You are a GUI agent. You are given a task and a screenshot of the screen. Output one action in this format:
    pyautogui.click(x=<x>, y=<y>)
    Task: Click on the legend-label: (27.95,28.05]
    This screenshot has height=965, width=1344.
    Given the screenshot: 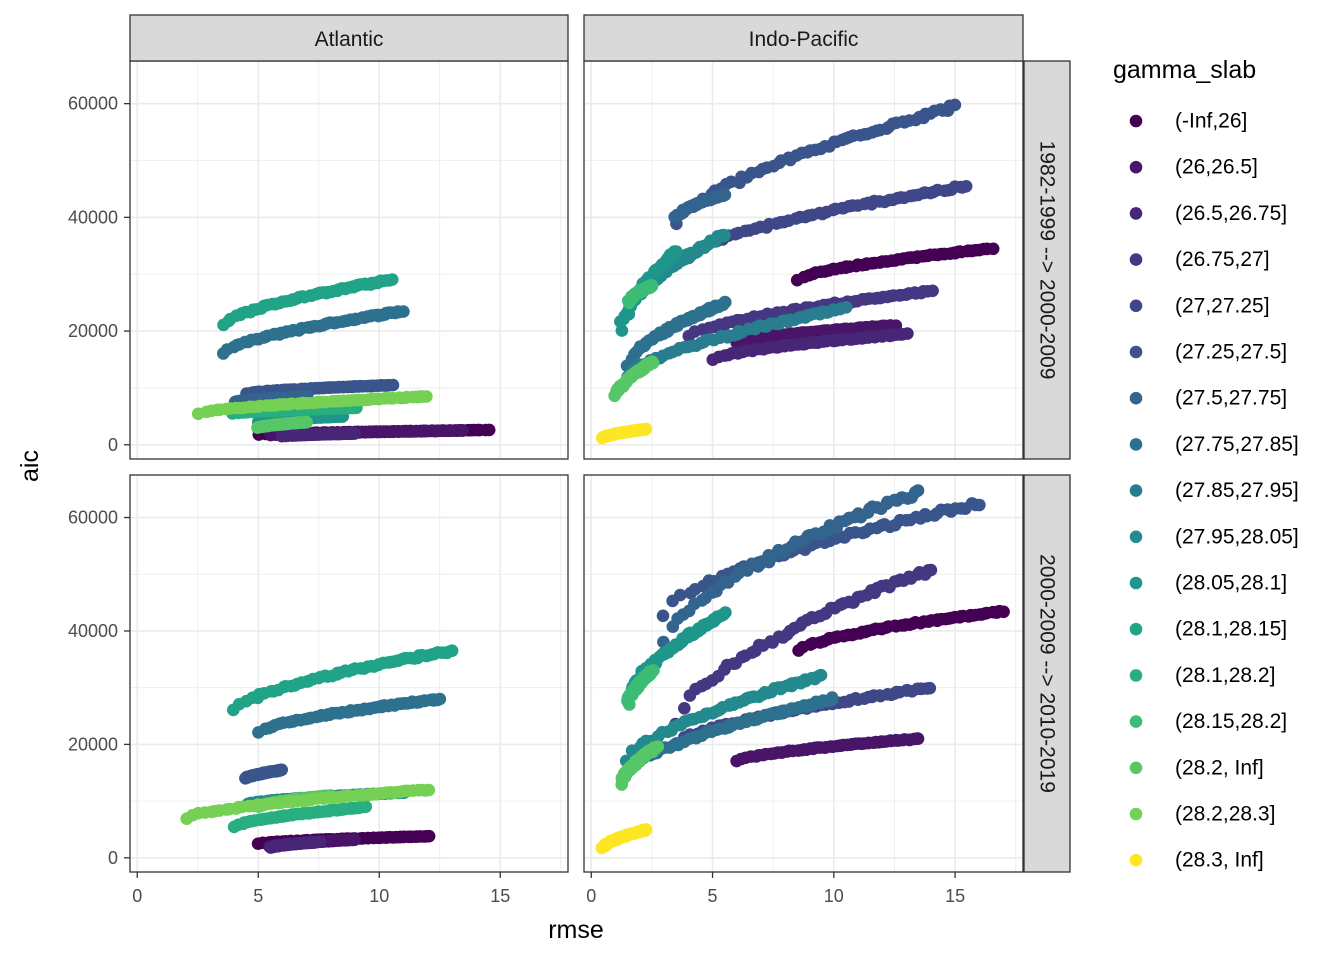 What is the action you would take?
    pyautogui.click(x=1237, y=536)
    